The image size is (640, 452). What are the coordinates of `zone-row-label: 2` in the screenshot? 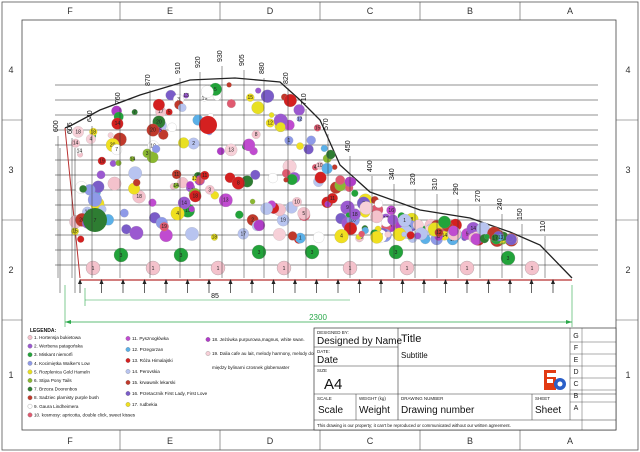 It's located at (10, 270).